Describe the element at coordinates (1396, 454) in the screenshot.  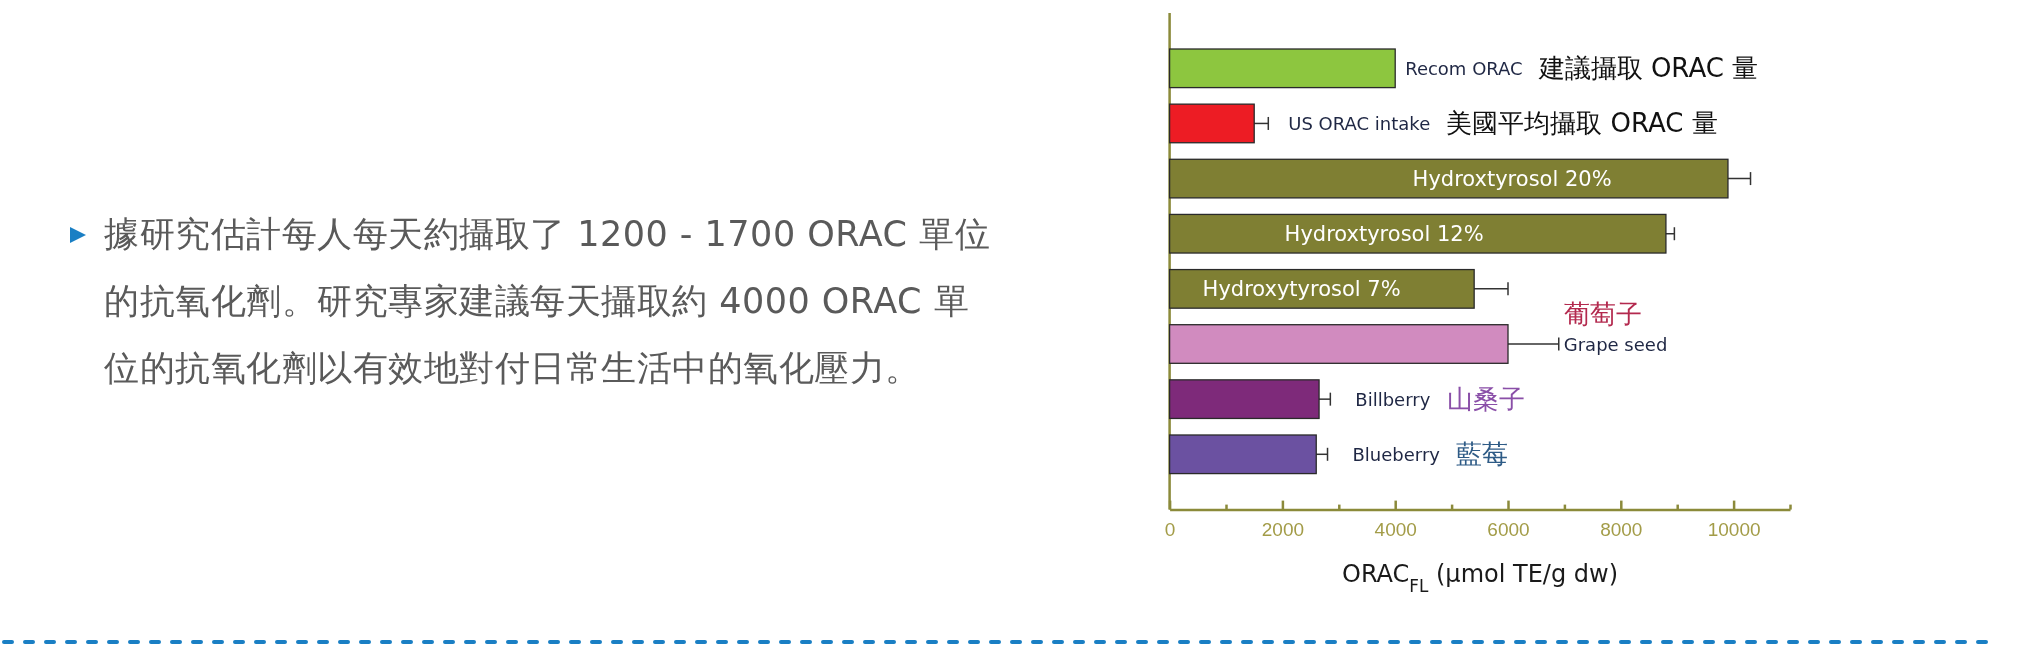
I see `y-tick-label: Blueberry` at that location.